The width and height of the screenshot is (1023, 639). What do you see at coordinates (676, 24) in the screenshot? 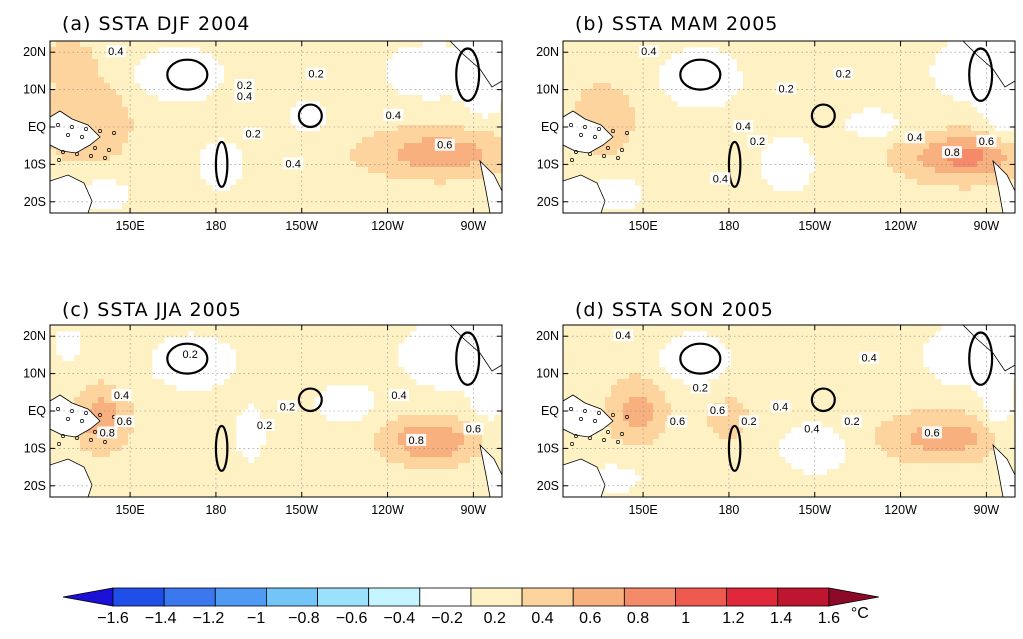
I see `panel-title: (b) SSTA MAM 2005` at bounding box center [676, 24].